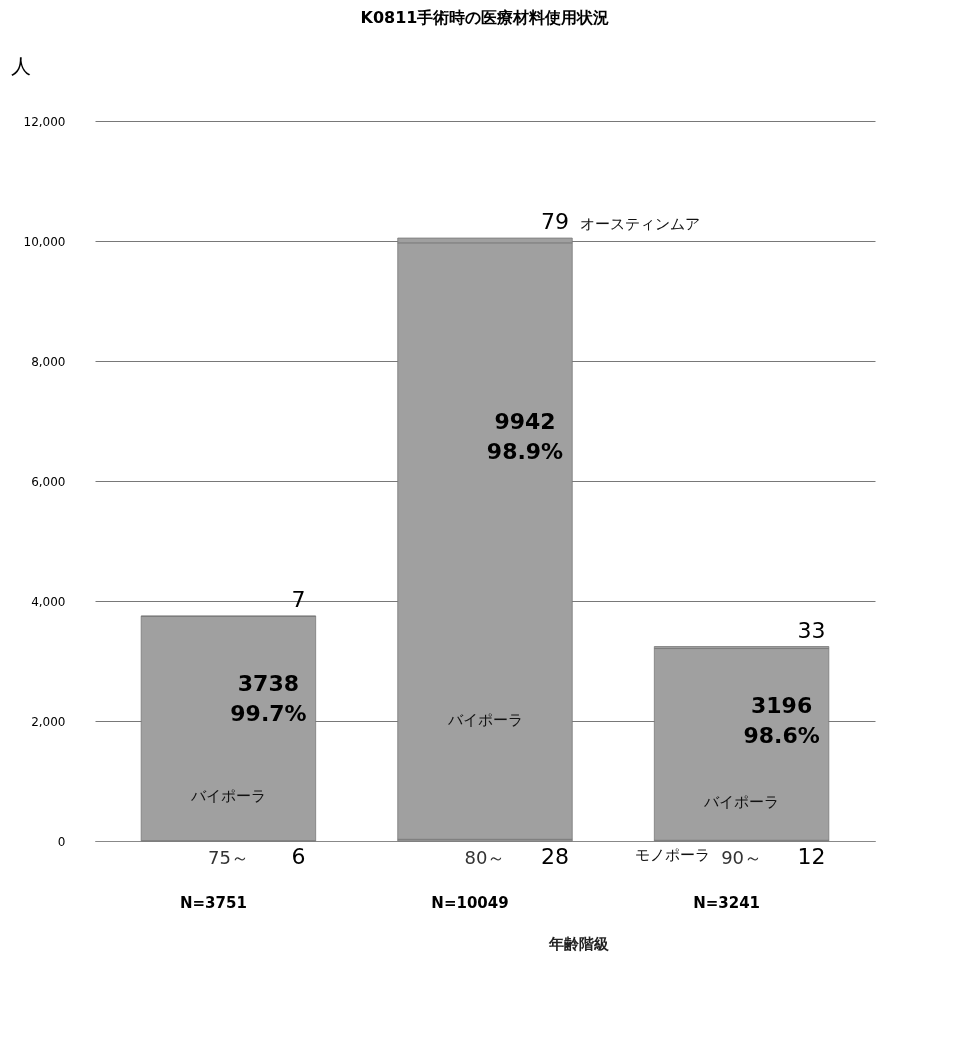 Image resolution: width=964 pixels, height=1064 pixels. What do you see at coordinates (811, 630) in the screenshot?
I see `data-label: 33` at bounding box center [811, 630].